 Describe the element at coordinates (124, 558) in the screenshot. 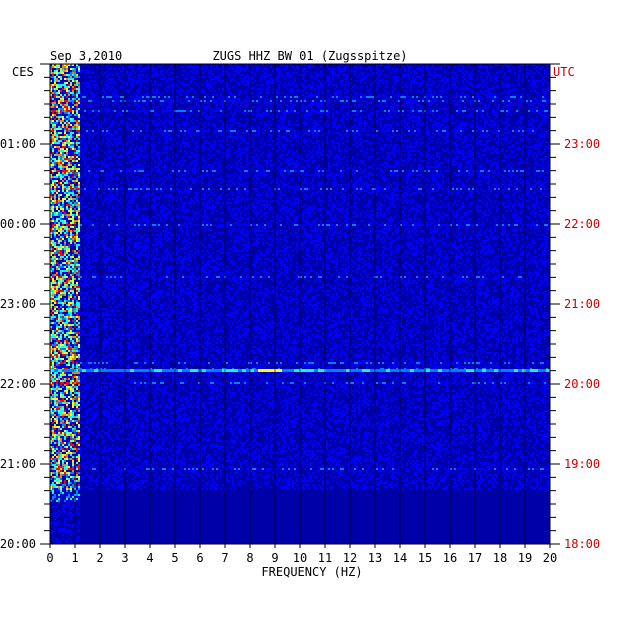

I see `x-tick-label: 3` at that location.